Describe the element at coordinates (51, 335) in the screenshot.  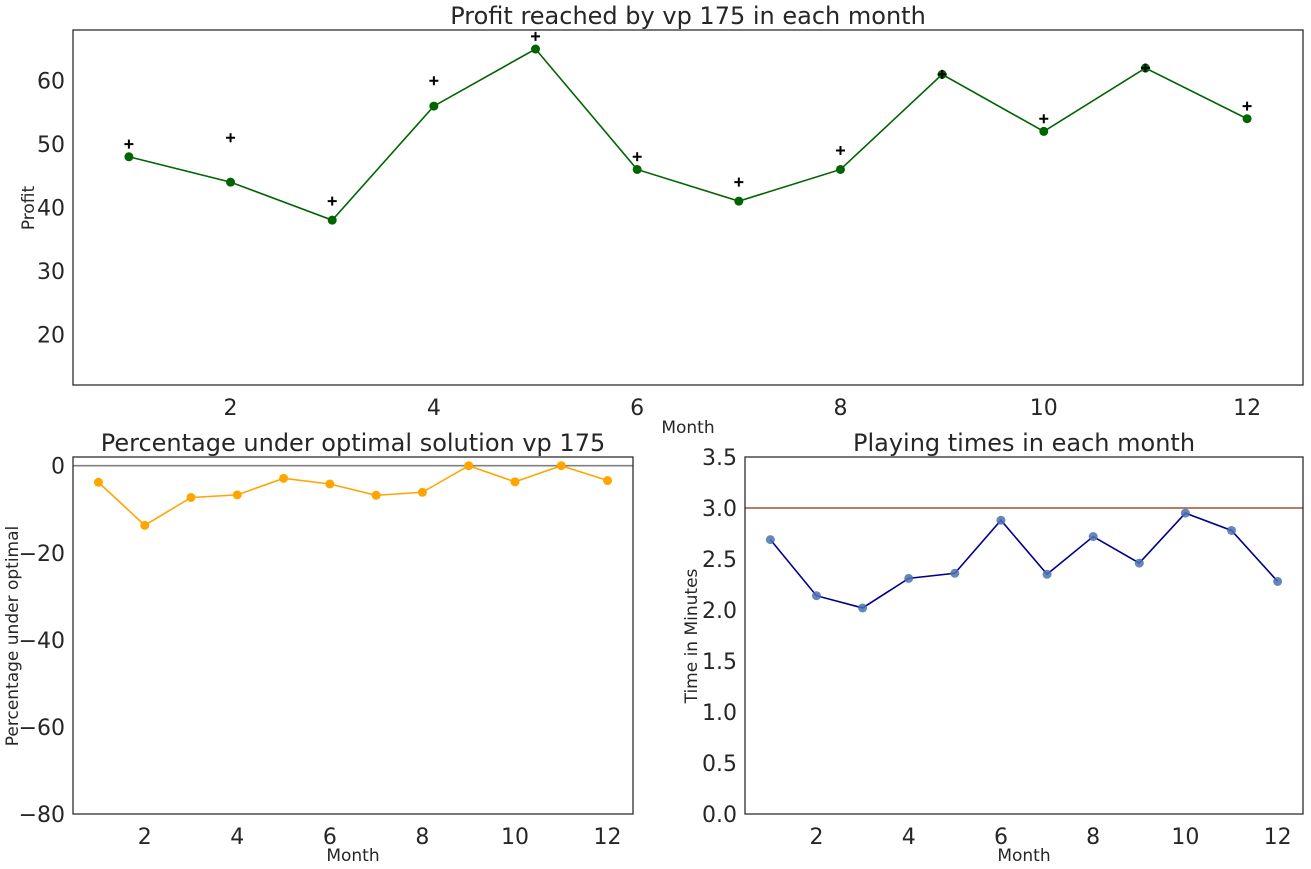
I see `profit-ytick-label: 20` at that location.